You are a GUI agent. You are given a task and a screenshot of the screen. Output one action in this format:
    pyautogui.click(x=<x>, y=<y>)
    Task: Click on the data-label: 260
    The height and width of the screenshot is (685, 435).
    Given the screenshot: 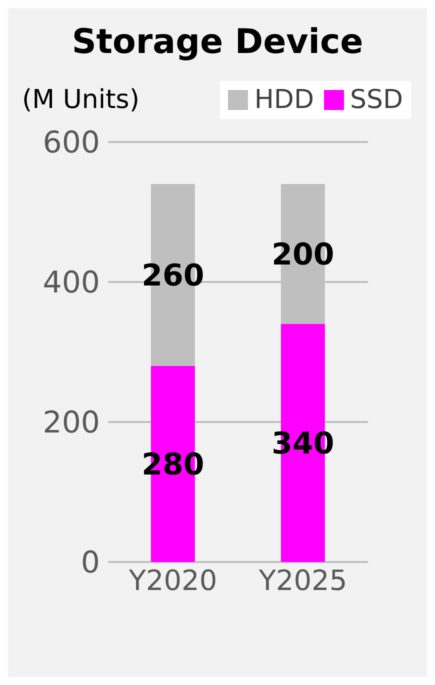 What is the action you would take?
    pyautogui.click(x=173, y=276)
    